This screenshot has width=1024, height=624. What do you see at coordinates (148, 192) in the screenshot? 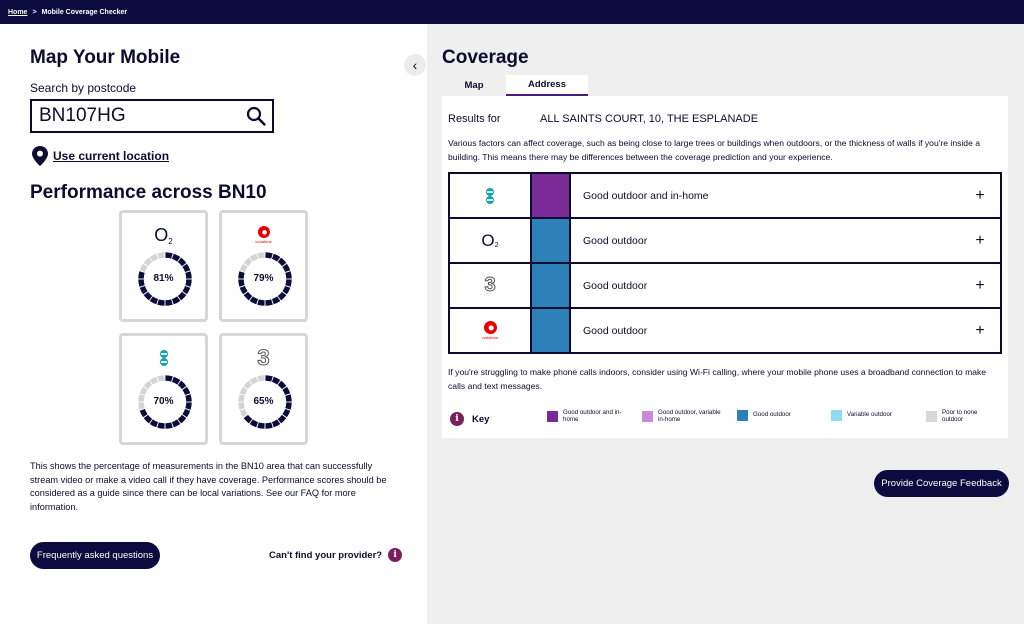
I see `performance-title: Performance across BN10` at bounding box center [148, 192].